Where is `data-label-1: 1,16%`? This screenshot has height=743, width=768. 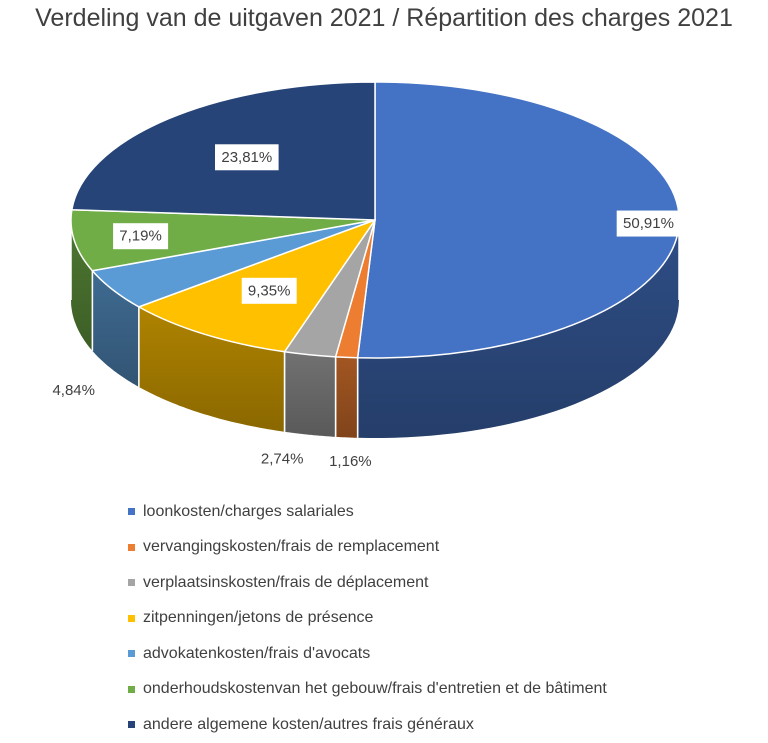 data-label-1: 1,16% is located at coordinates (350, 461).